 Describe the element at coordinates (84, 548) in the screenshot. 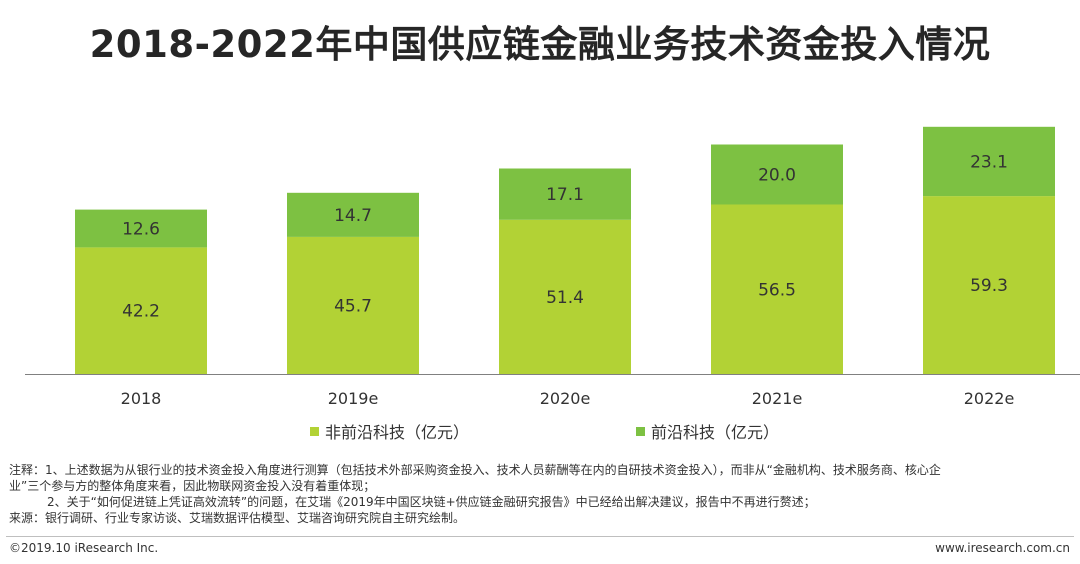

I see `copyright-text: ©2019.10 iResearch Inc.` at that location.